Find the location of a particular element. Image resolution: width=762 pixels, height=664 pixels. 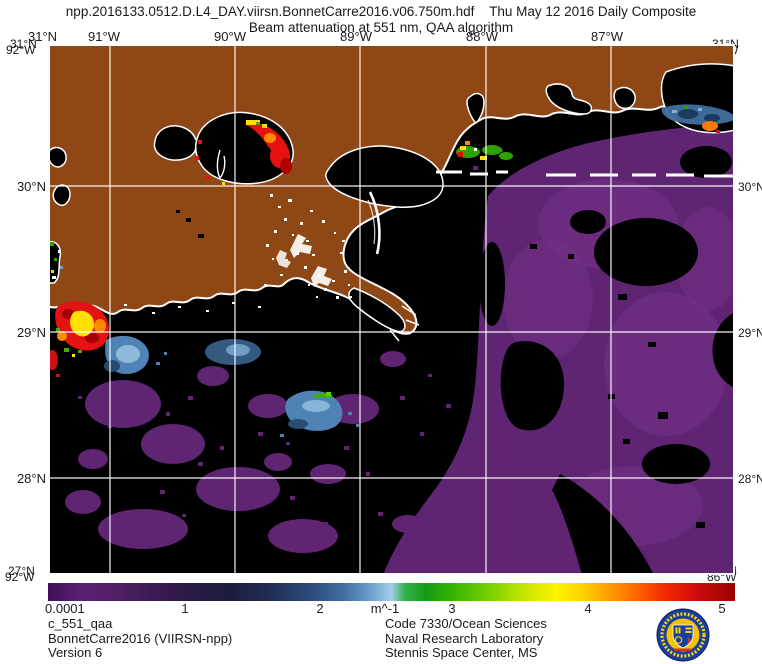

axis-label-91w: 91°W is located at coordinates (104, 36).